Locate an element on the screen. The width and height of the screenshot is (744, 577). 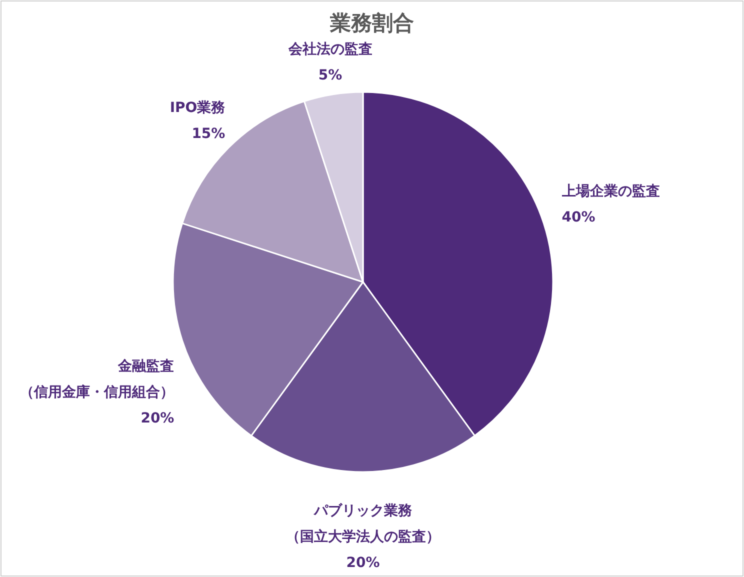
slice-label: 金融監査（信用金庫・信用組合） is located at coordinates (97, 379).